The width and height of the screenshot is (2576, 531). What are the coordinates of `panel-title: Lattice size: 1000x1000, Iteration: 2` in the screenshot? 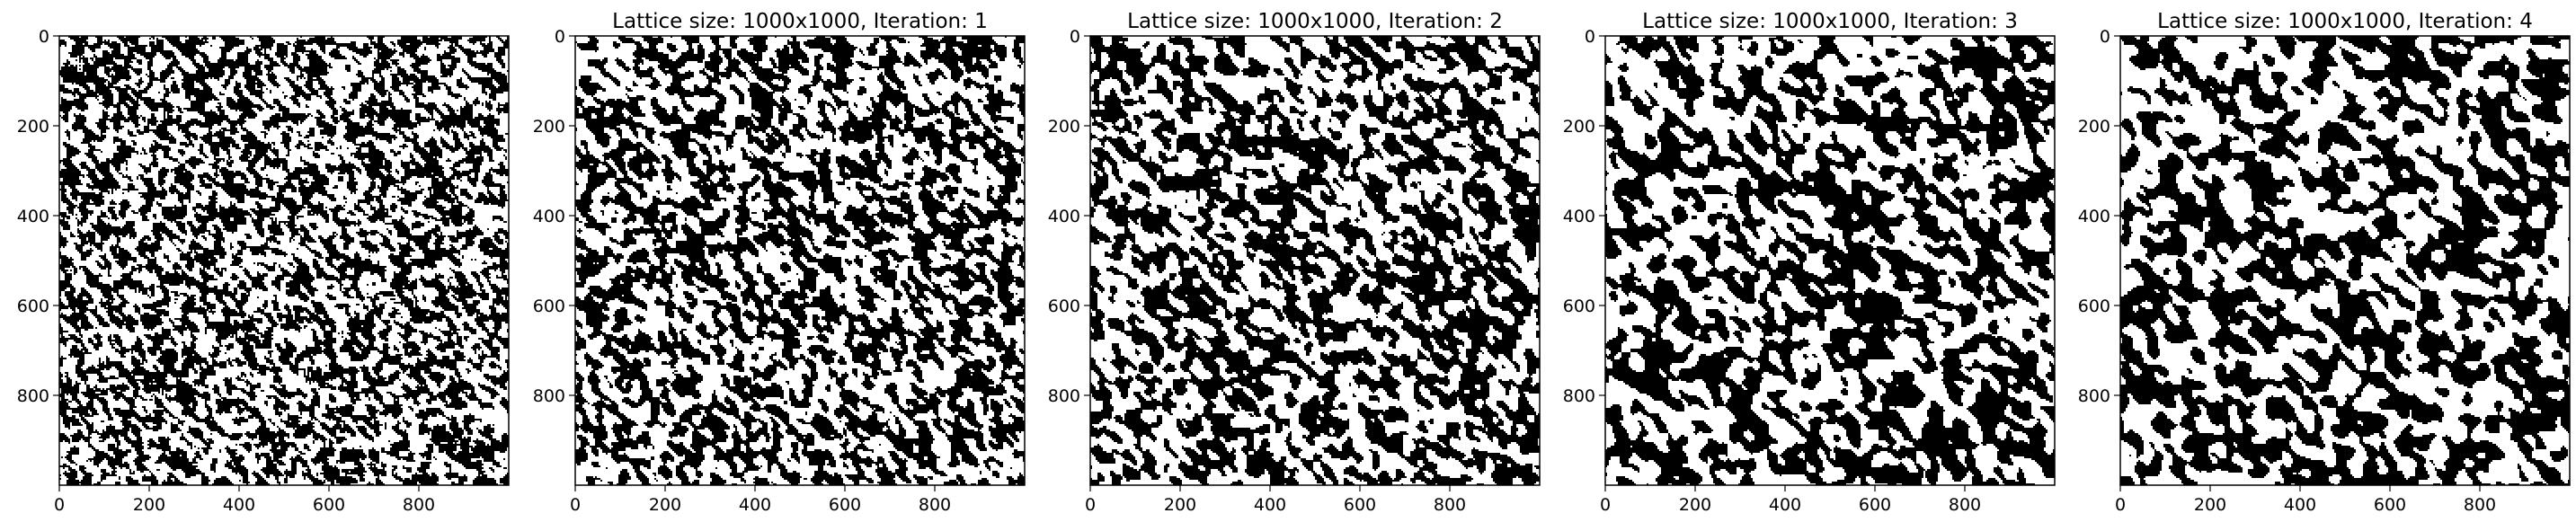 It's located at (1315, 21).